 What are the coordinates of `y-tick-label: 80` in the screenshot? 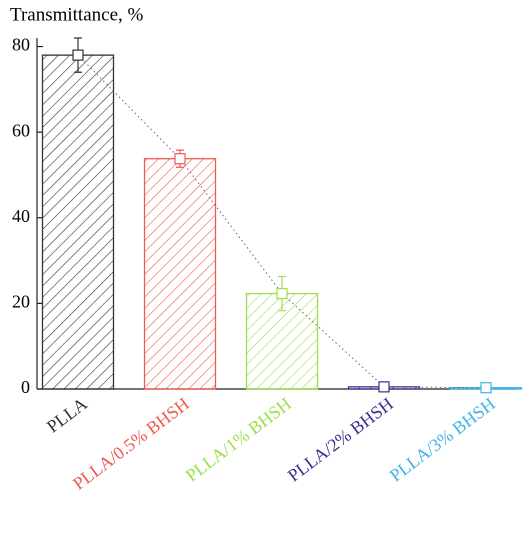 It's located at (21, 45).